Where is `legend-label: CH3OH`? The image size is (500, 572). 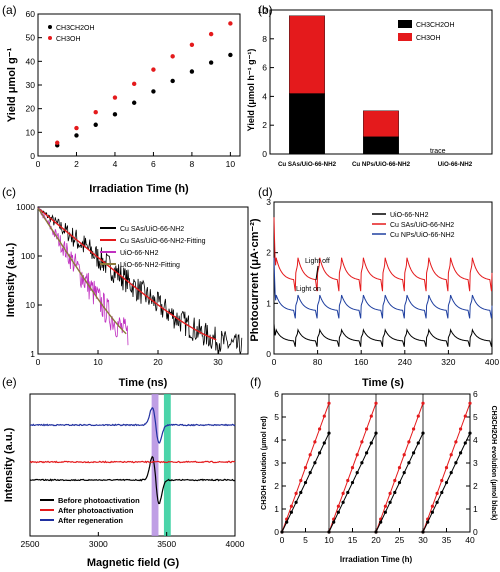 legend-label: CH3OH is located at coordinates (428, 38).